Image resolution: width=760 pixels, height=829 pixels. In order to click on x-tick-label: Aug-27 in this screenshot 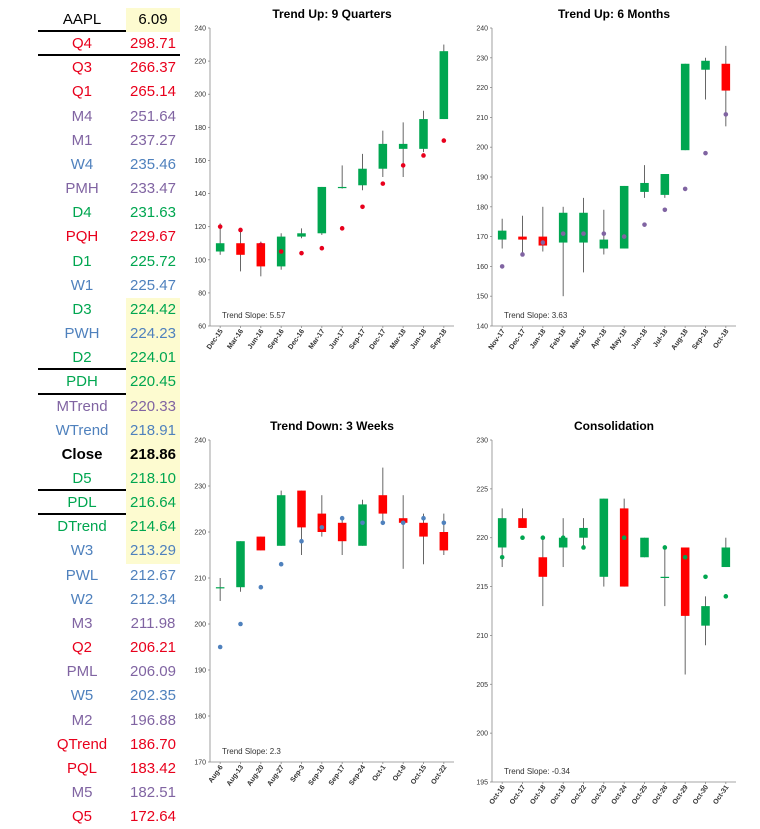, I will do `click(275, 776)`.